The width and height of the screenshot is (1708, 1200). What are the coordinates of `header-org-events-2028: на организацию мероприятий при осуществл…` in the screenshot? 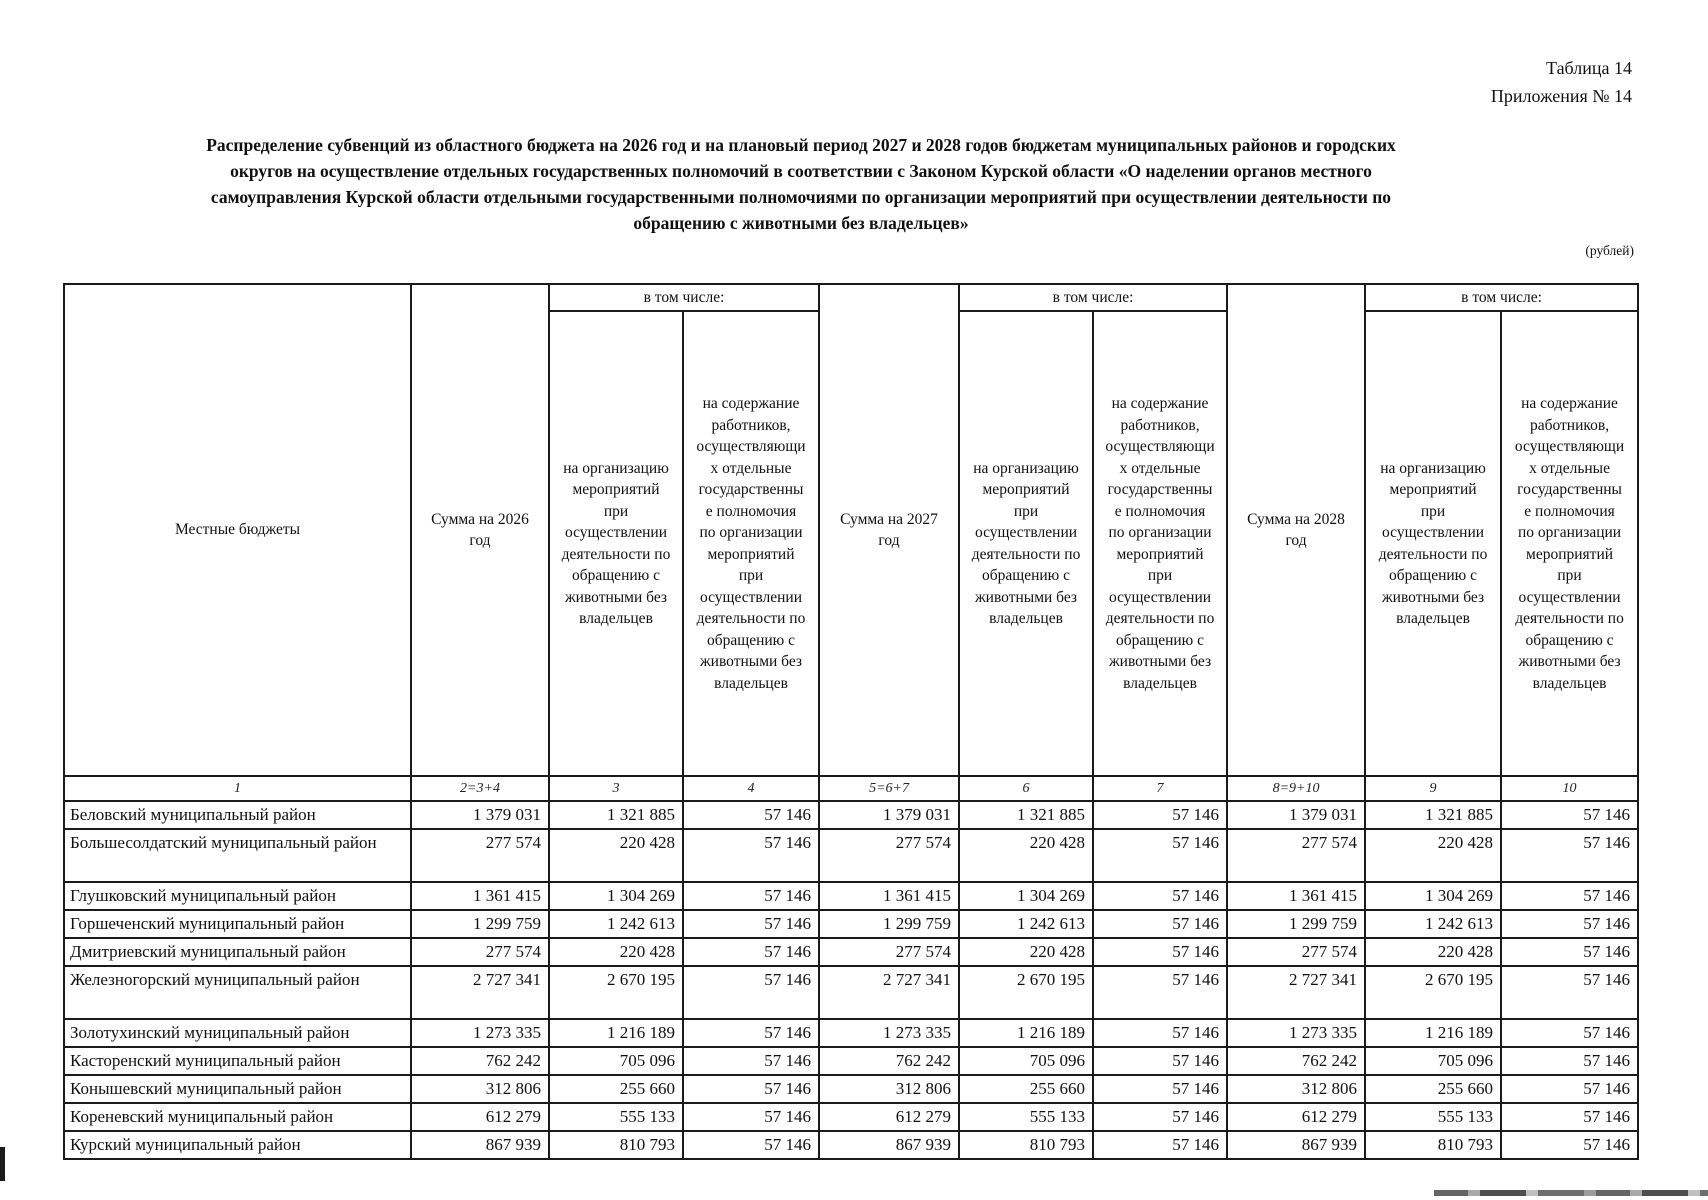 It's located at (1433, 543).